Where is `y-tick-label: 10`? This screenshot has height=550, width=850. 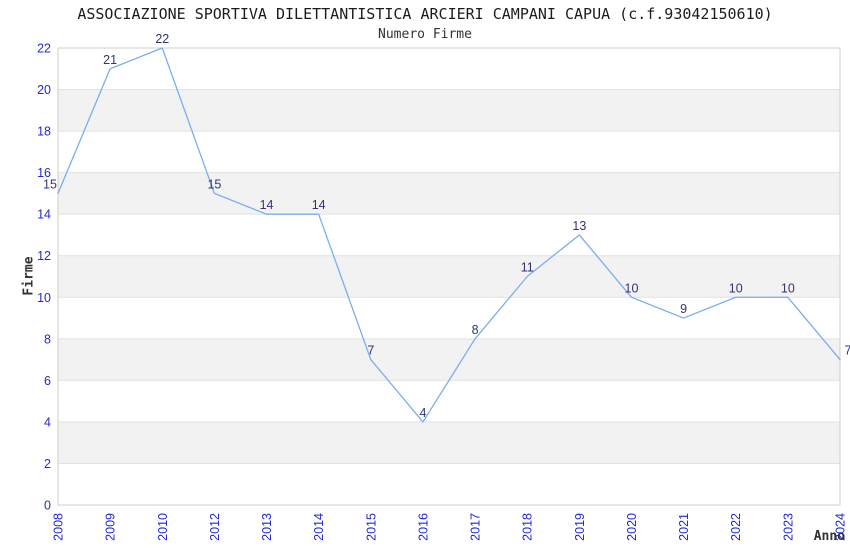 y-tick-label: 10 is located at coordinates (44, 298).